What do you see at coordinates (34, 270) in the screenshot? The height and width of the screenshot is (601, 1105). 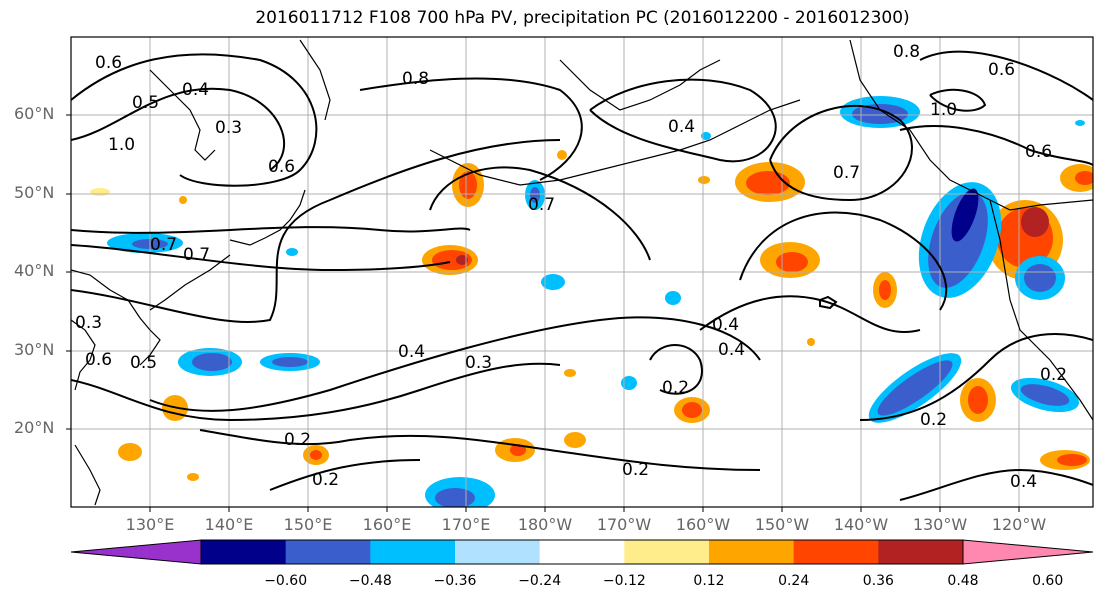 I see `lat-label: 40°N` at bounding box center [34, 270].